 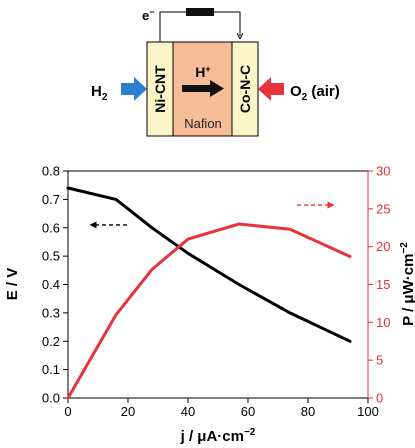 I want to click on h2-feed-arrow, so click(x=134, y=89).